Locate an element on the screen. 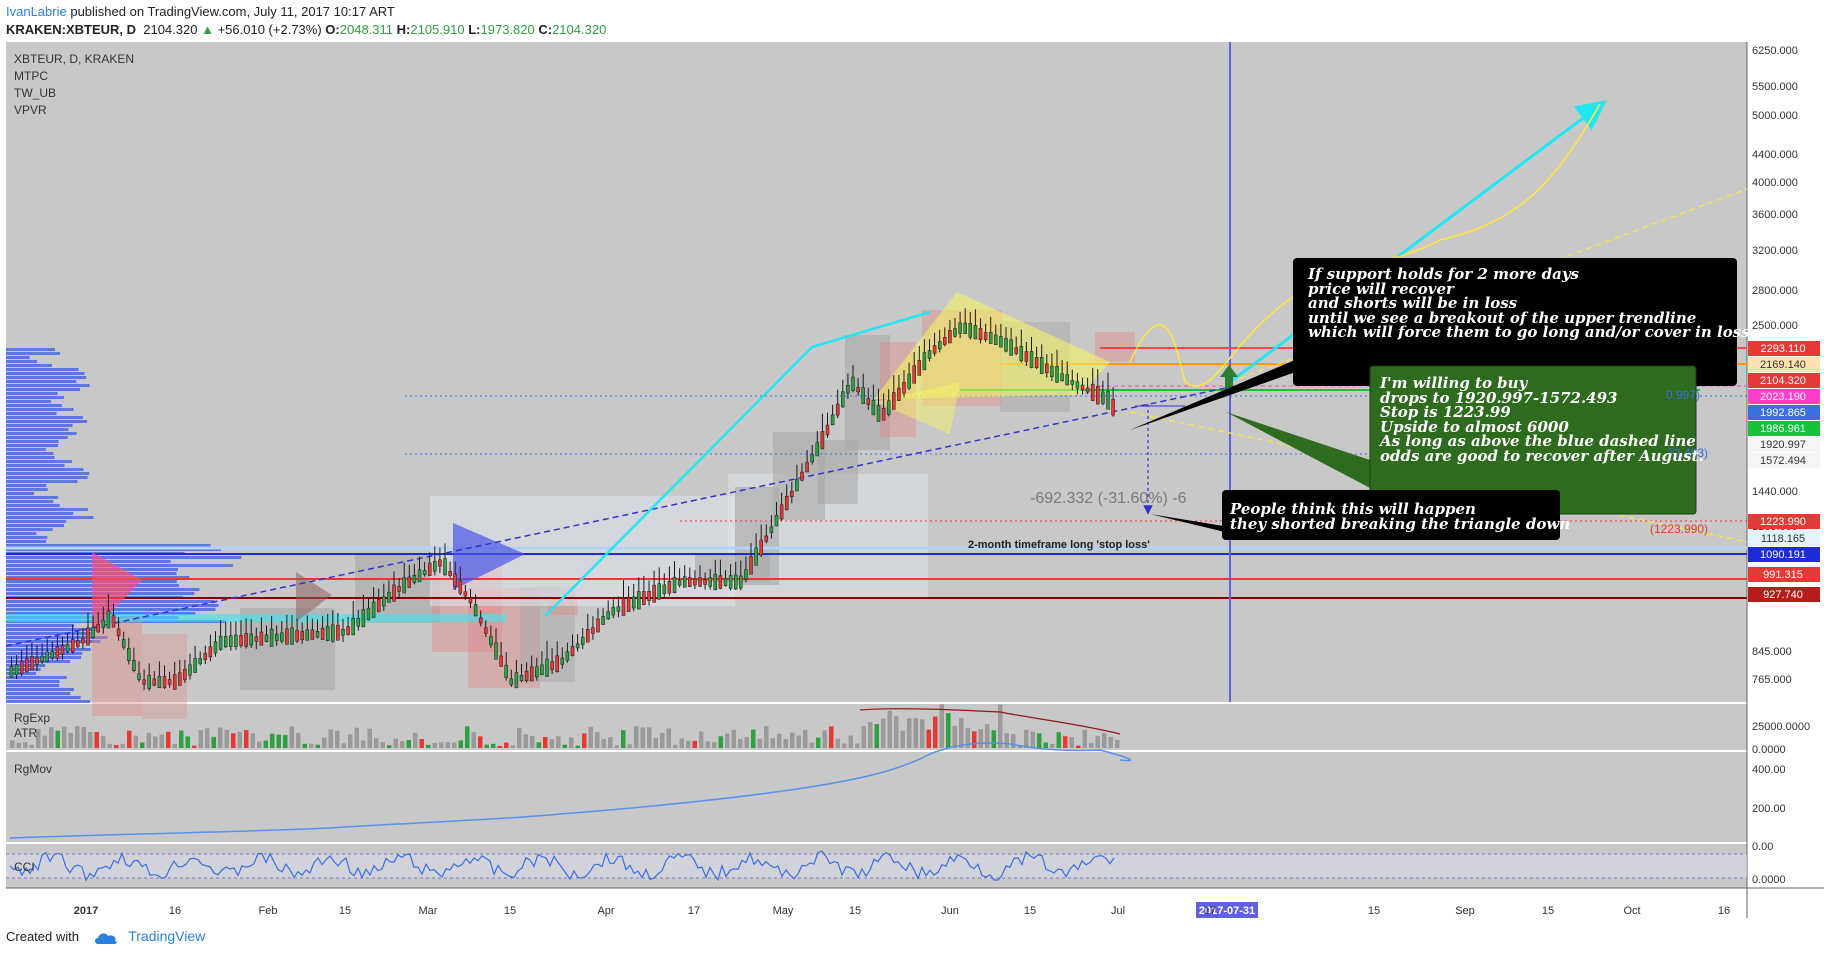 The width and height of the screenshot is (1824, 956). legend-symbol: XBTEUR, D, KRAKEN is located at coordinates (74, 59).